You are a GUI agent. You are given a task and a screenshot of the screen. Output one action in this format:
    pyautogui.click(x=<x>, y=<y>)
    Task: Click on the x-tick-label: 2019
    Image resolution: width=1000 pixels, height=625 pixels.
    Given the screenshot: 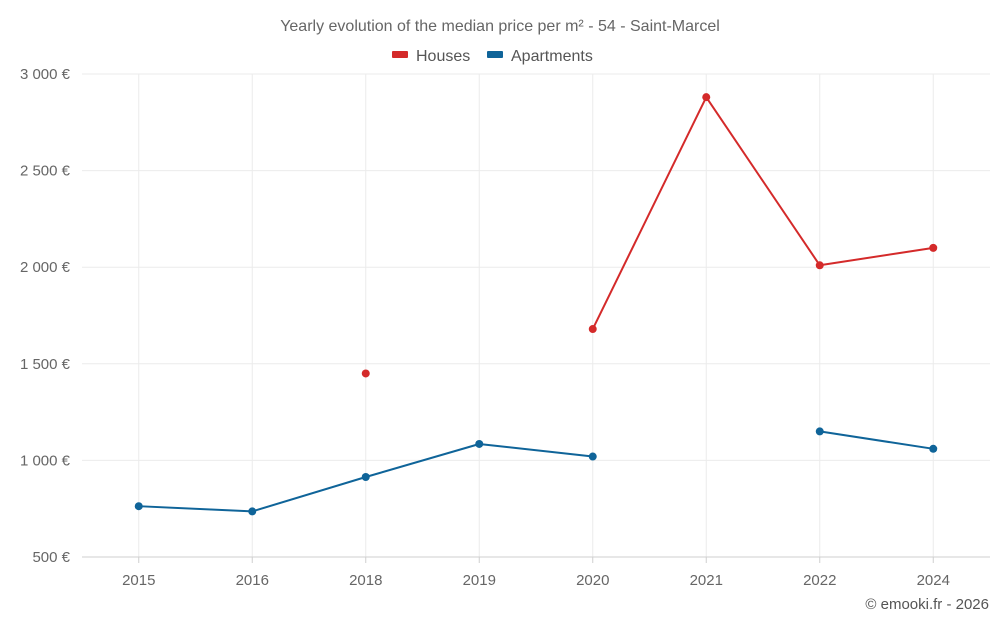 What is the action you would take?
    pyautogui.click(x=479, y=580)
    